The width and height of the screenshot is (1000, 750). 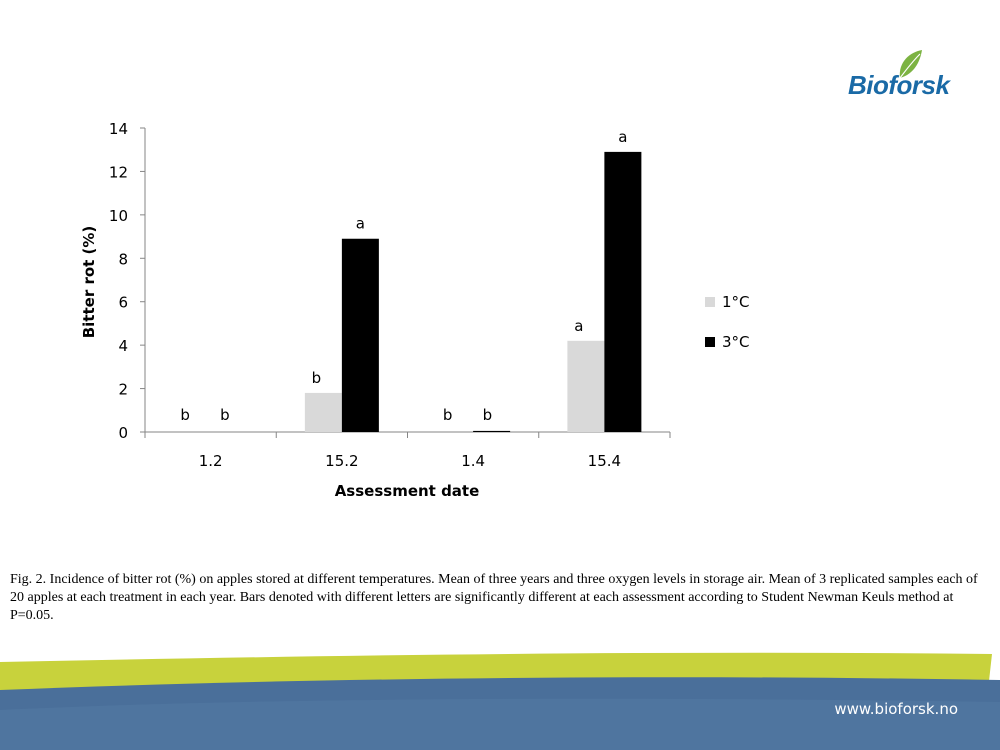 What do you see at coordinates (910, 64) in the screenshot?
I see `leaf-icon` at bounding box center [910, 64].